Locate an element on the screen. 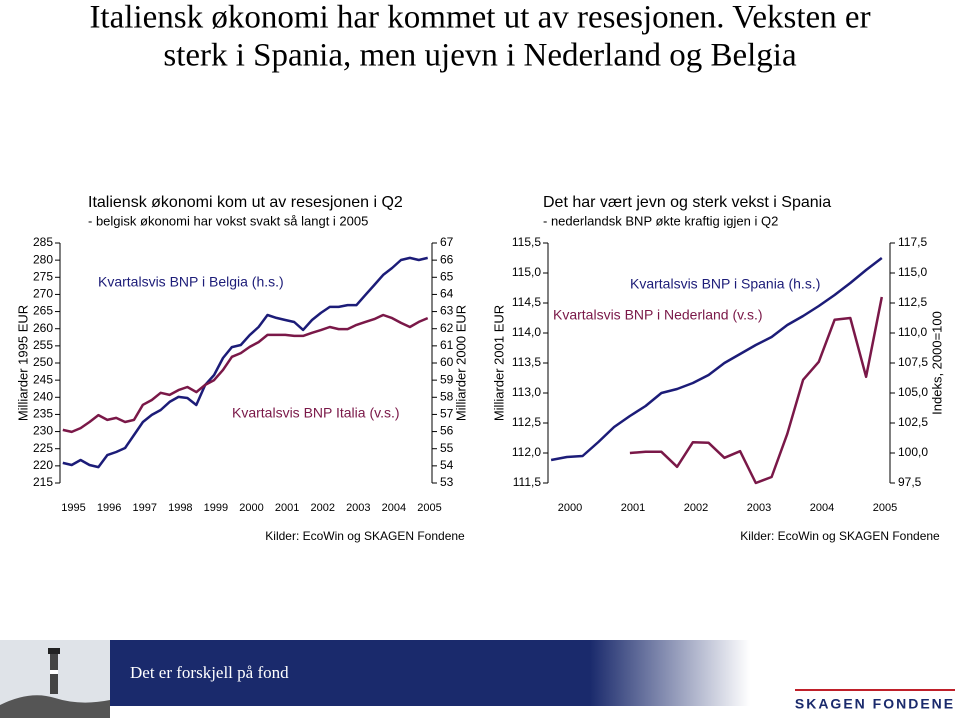 The width and height of the screenshot is (960, 718). y-tick-label: 111,5 is located at coordinates (527, 482).